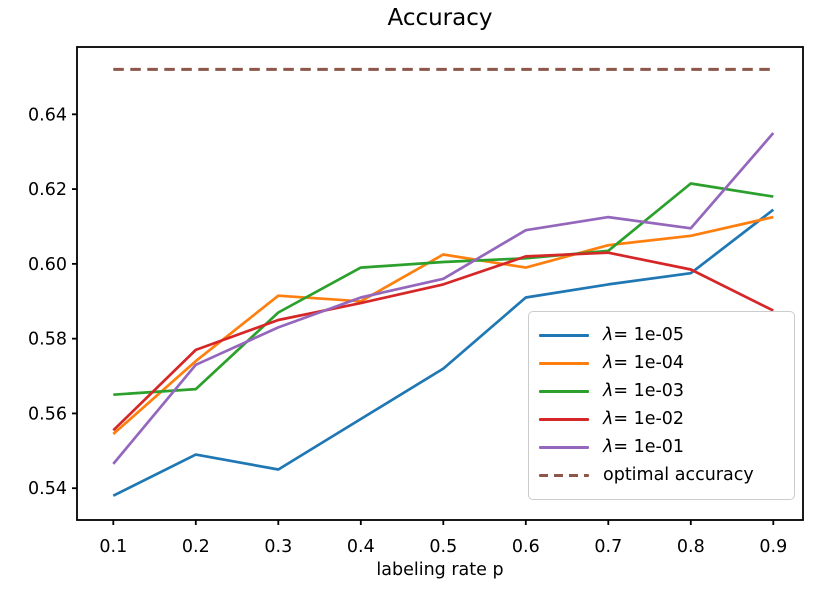 Image resolution: width=830 pixels, height=603 pixels. Describe the element at coordinates (644, 390) in the screenshot. I see `legend-label: λ= 1e-03` at that location.